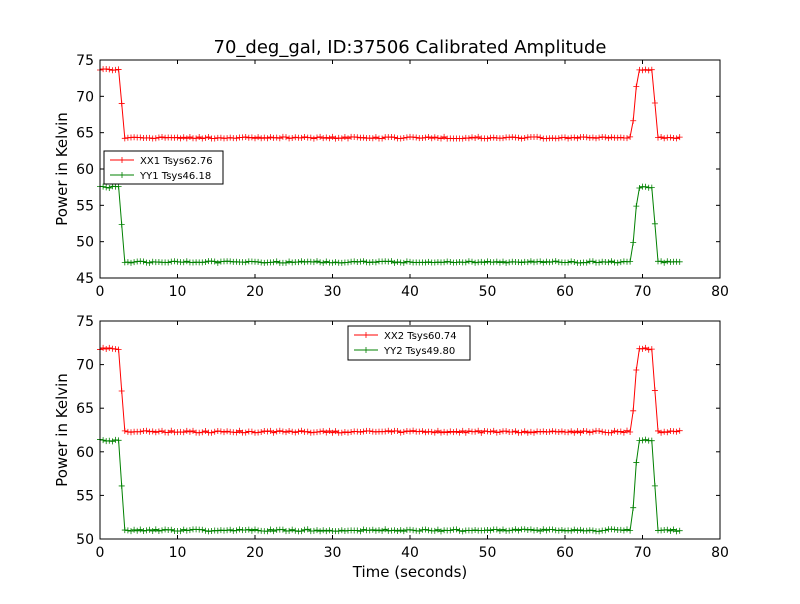 The width and height of the screenshot is (800, 604). I want to click on legend-label: XX1 Tsys62.76, so click(176, 161).